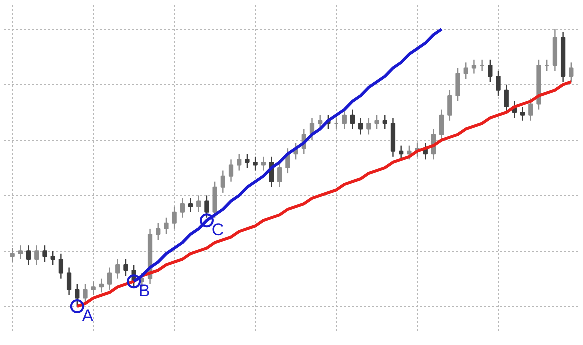 Image resolution: width=583 pixels, height=345 pixels. I want to click on annotation: C, so click(218, 230).